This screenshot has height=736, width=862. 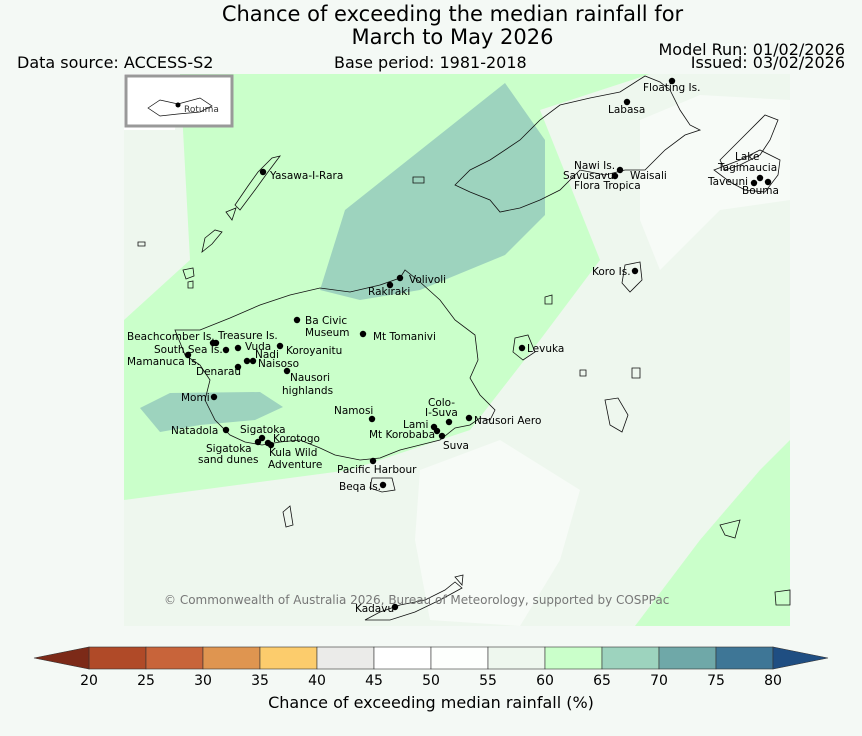 I want to click on colorbar-tick-label: 30, so click(x=203, y=681).